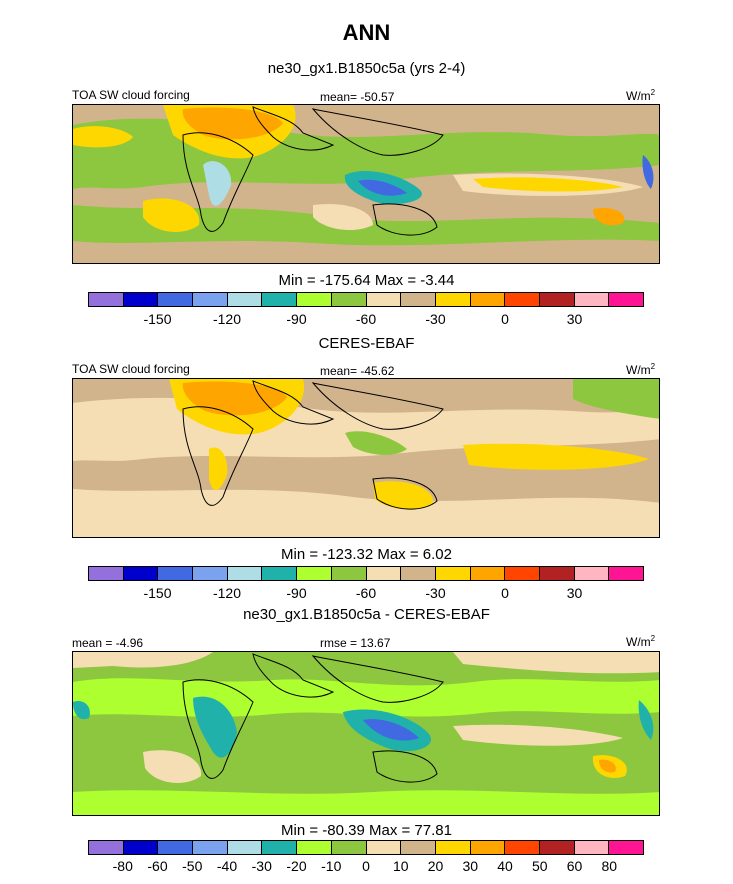 This screenshot has height=884, width=733. Describe the element at coordinates (108, 643) in the screenshot. I see `panel-3-mean-label: mean = -4.96` at that location.